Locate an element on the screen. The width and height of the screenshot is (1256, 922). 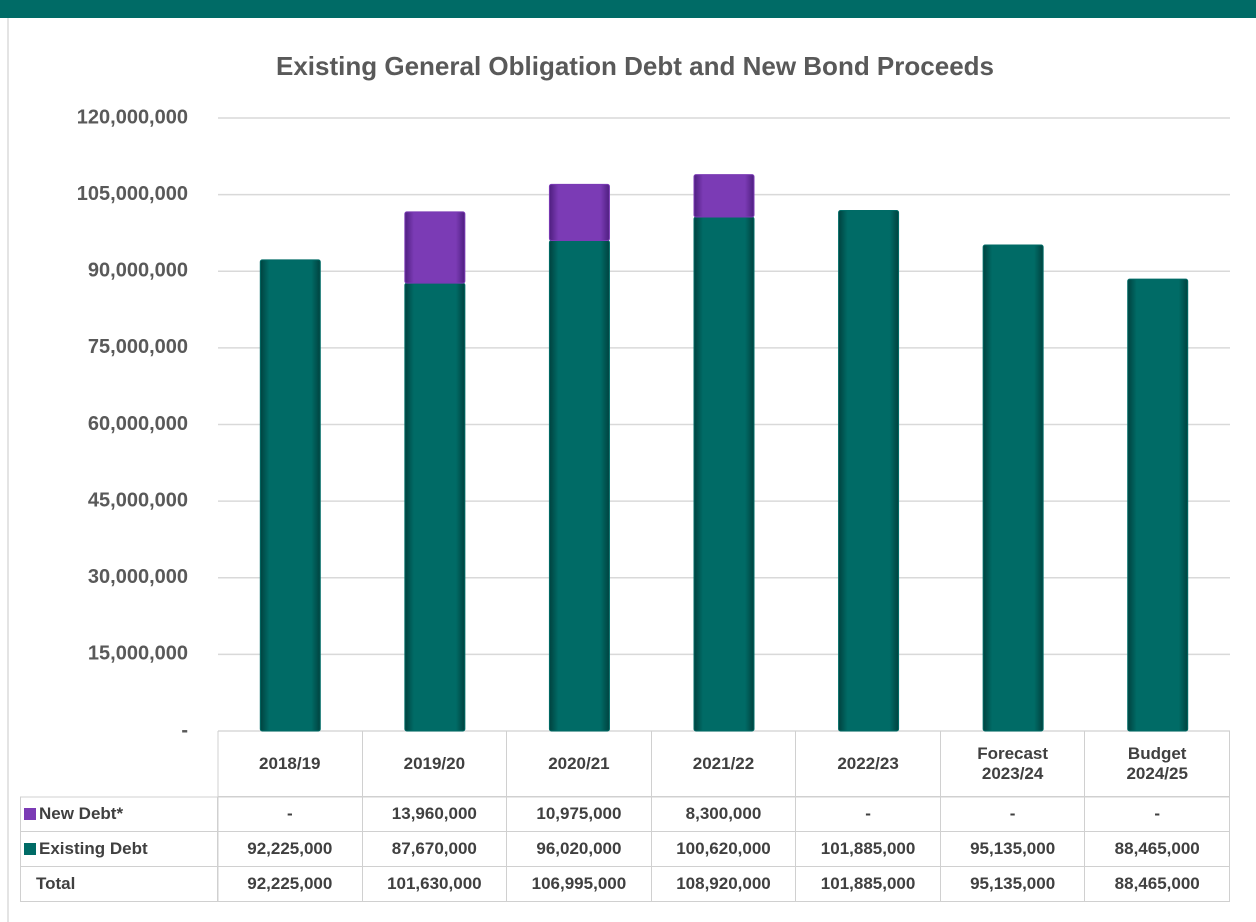
cell-text: 108,920,000 is located at coordinates (723, 883).